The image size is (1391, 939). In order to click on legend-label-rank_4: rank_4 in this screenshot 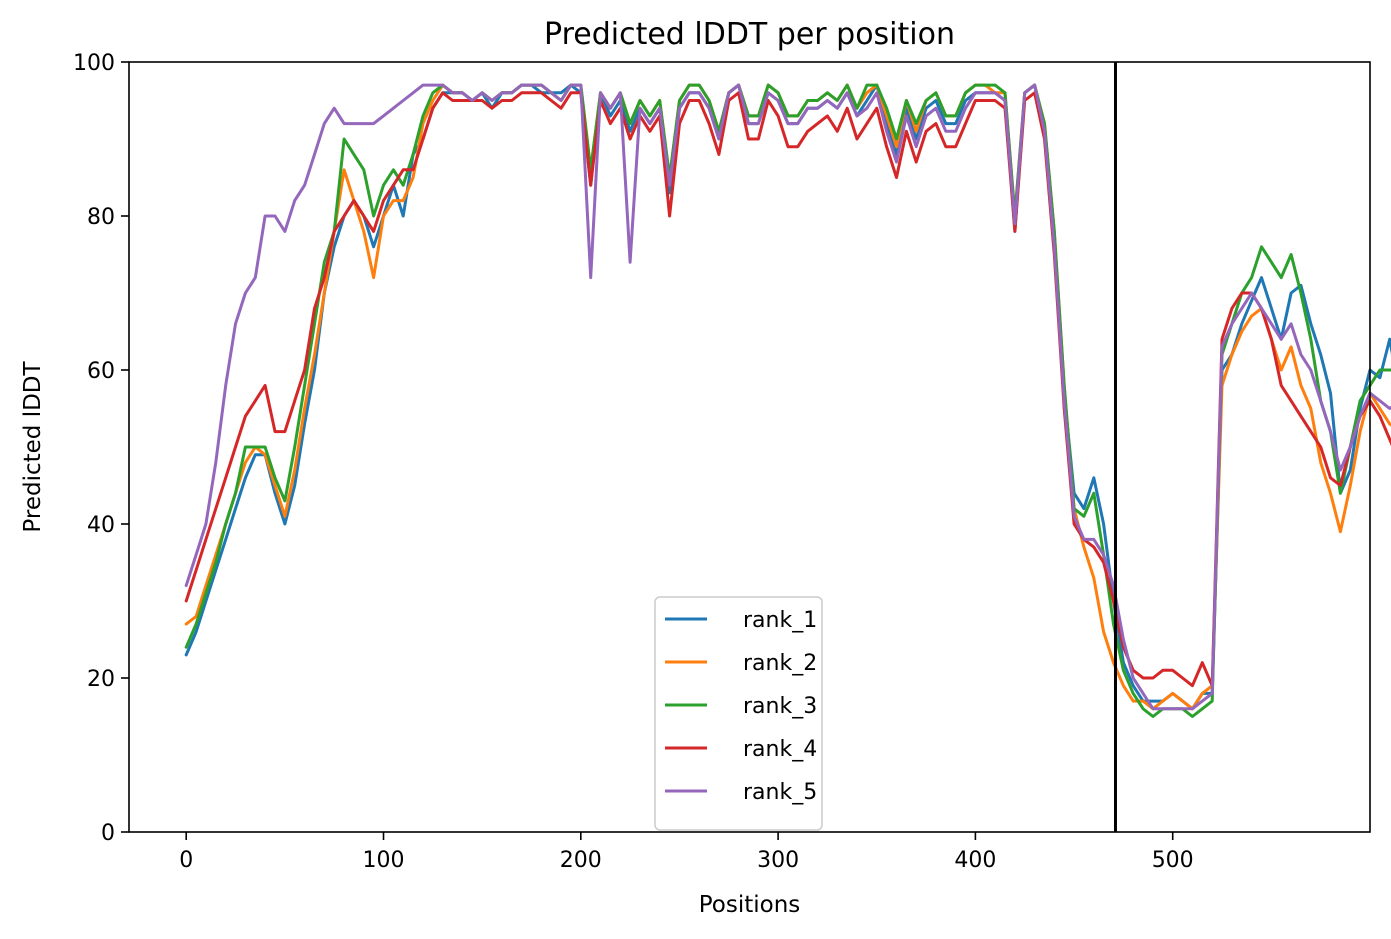, I will do `click(780, 749)`.